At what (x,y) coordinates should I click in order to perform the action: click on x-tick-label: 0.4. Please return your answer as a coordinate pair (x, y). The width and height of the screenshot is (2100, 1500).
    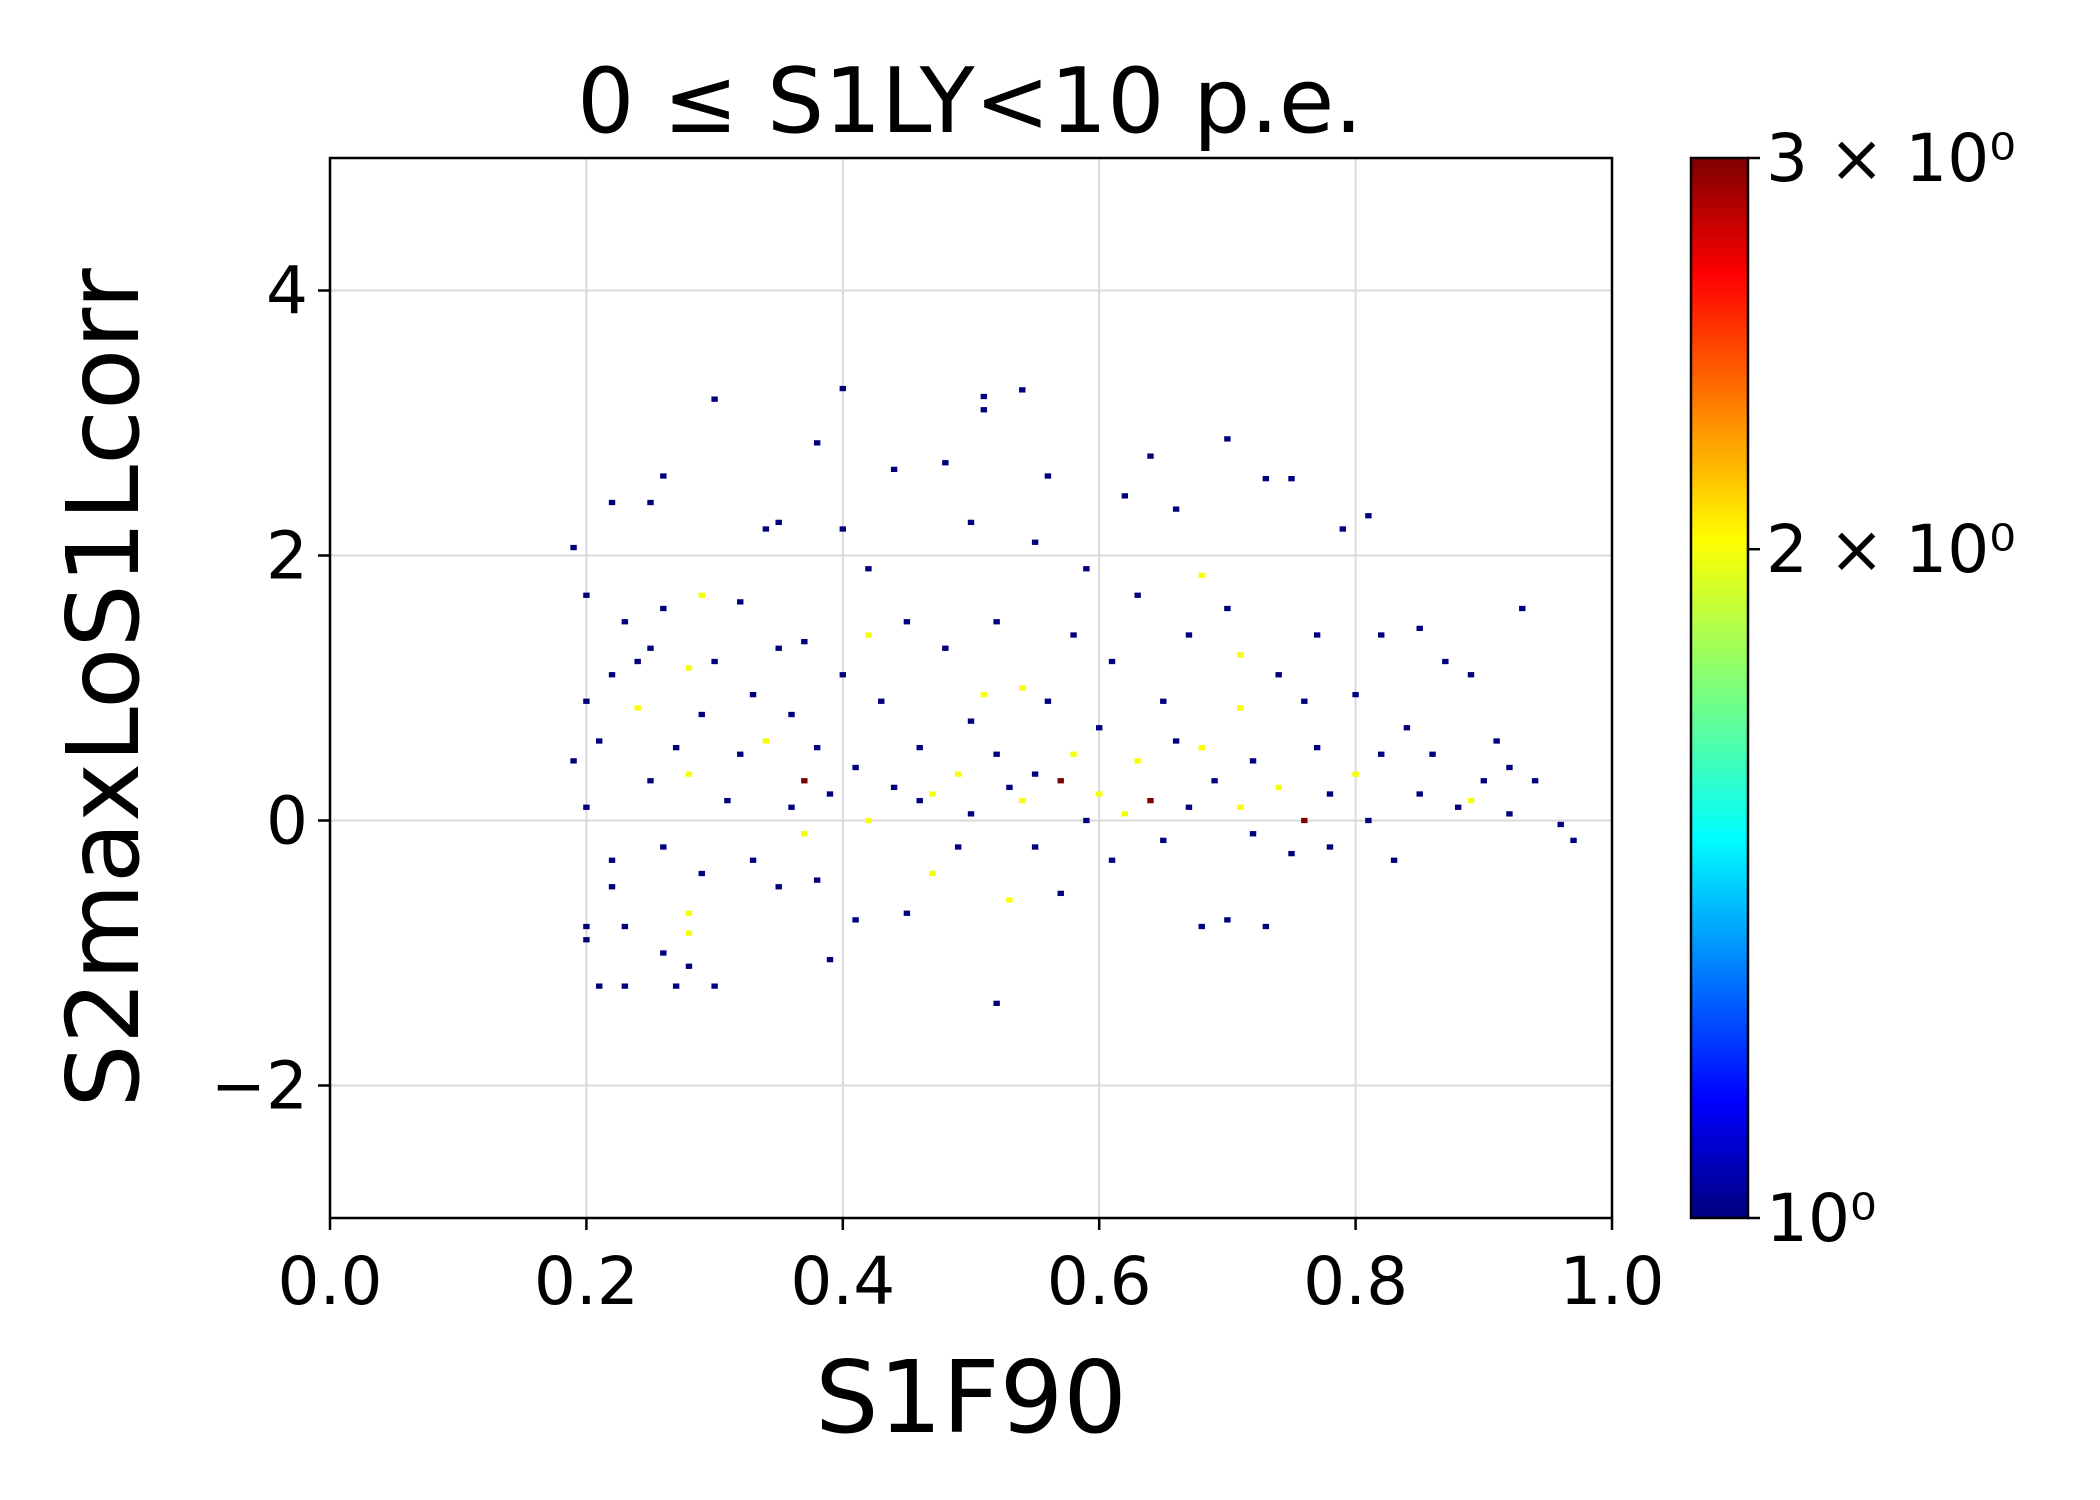
    Looking at the image, I should click on (842, 1281).